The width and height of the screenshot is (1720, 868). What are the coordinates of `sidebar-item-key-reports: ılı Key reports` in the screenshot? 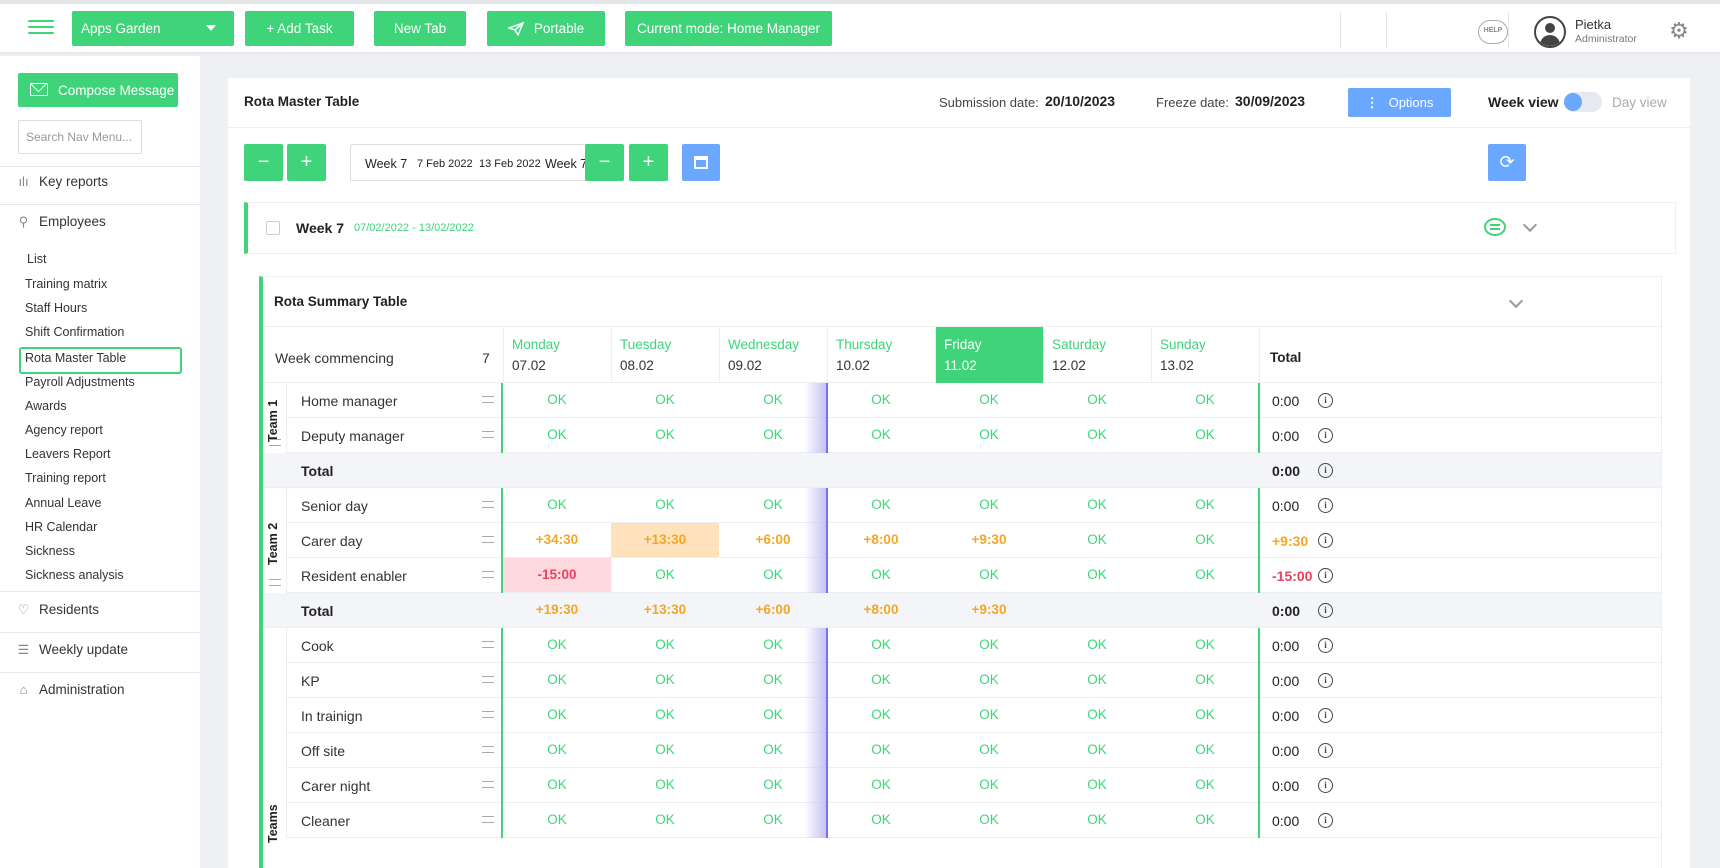 It's located at (62, 181).